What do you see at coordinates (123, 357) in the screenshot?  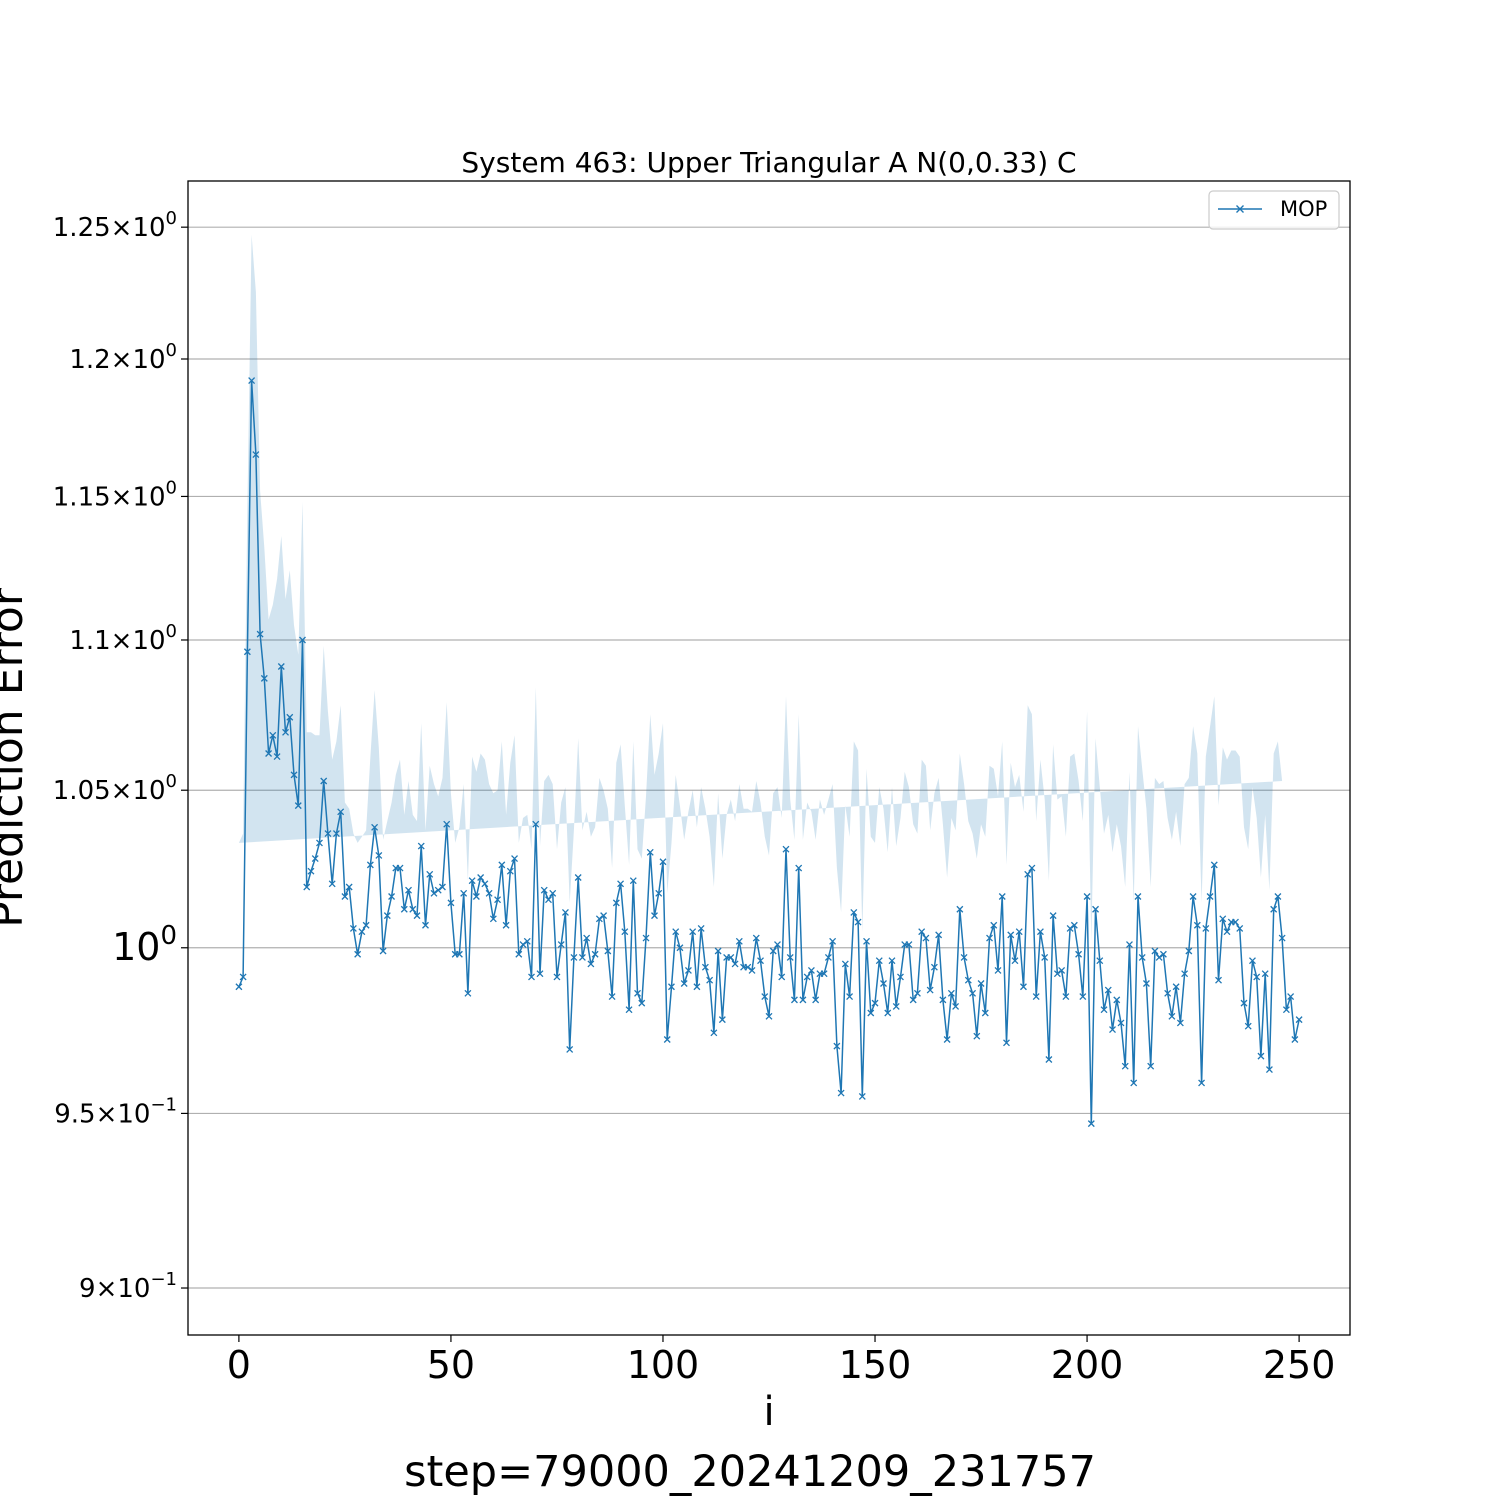 I see `y-tick-label: 1.2×100` at bounding box center [123, 357].